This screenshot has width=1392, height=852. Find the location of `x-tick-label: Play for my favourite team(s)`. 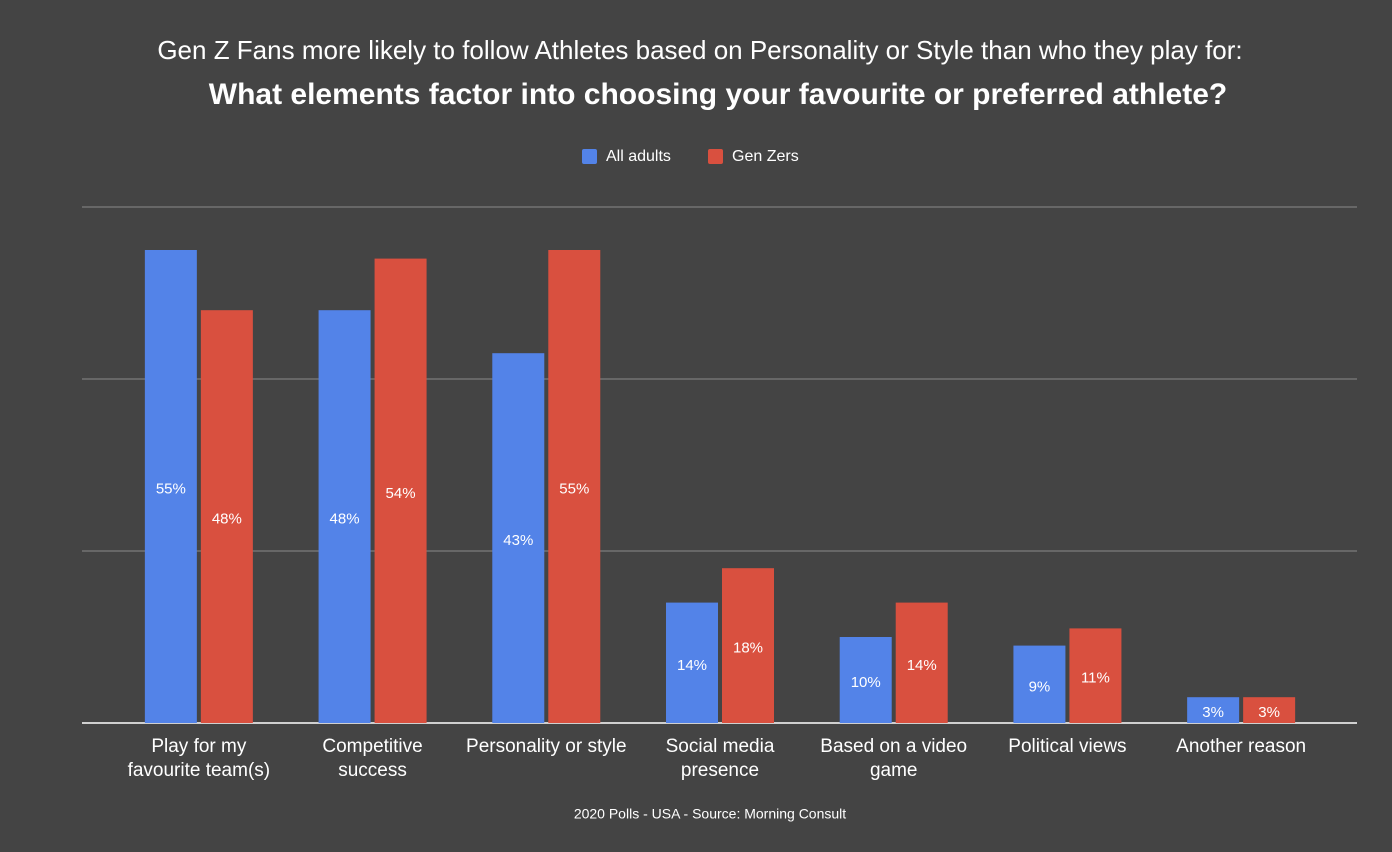

x-tick-label: Play for my favourite team(s) is located at coordinates (199, 758).